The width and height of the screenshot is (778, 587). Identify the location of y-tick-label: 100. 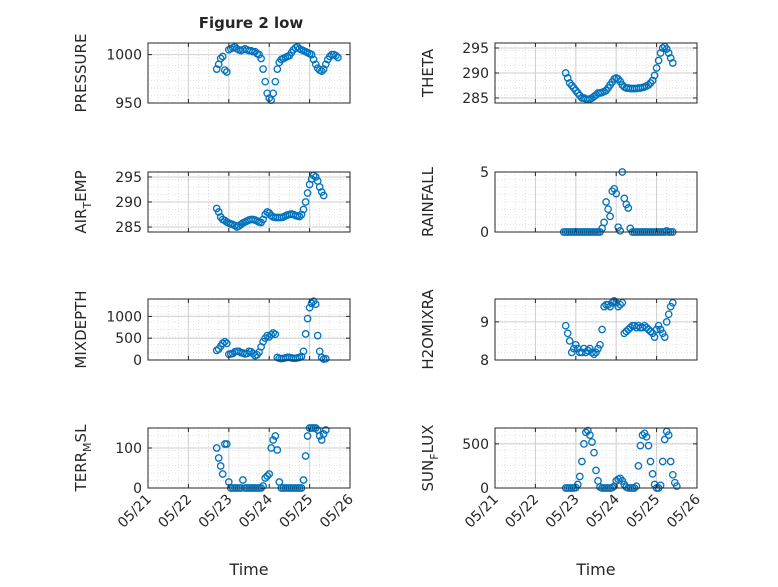
(128, 449).